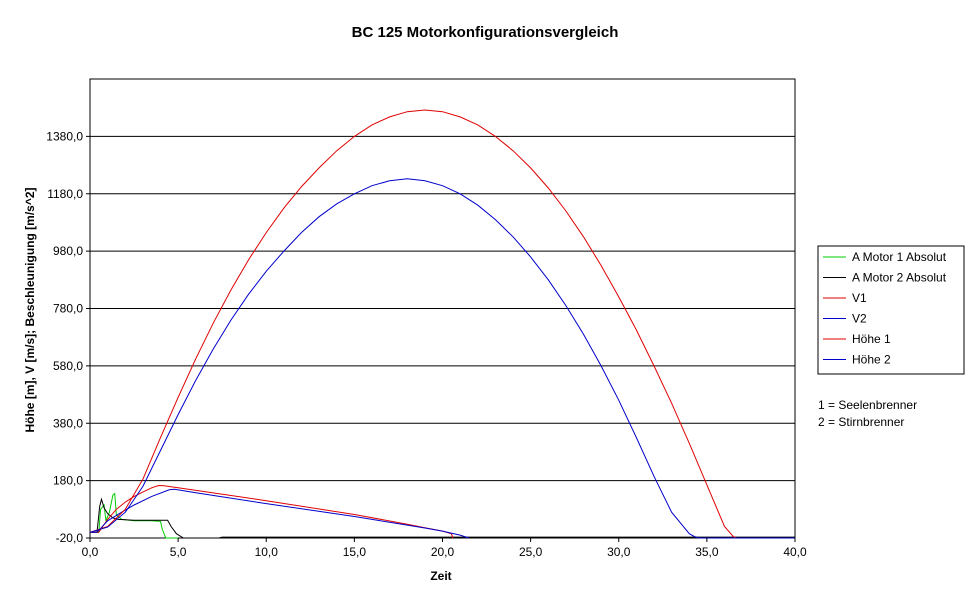 The width and height of the screenshot is (970, 604). I want to click on x-tick-label: 5,0, so click(178, 552).